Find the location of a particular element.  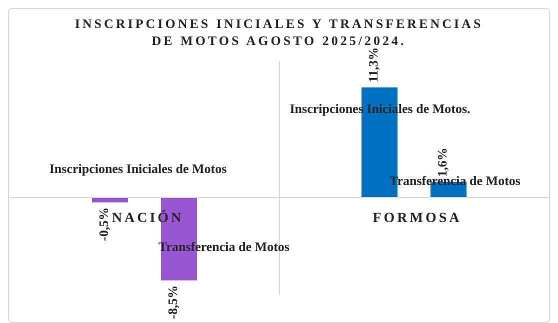

annotation: Inscripciones Iniciales de Motos is located at coordinates (138, 168).